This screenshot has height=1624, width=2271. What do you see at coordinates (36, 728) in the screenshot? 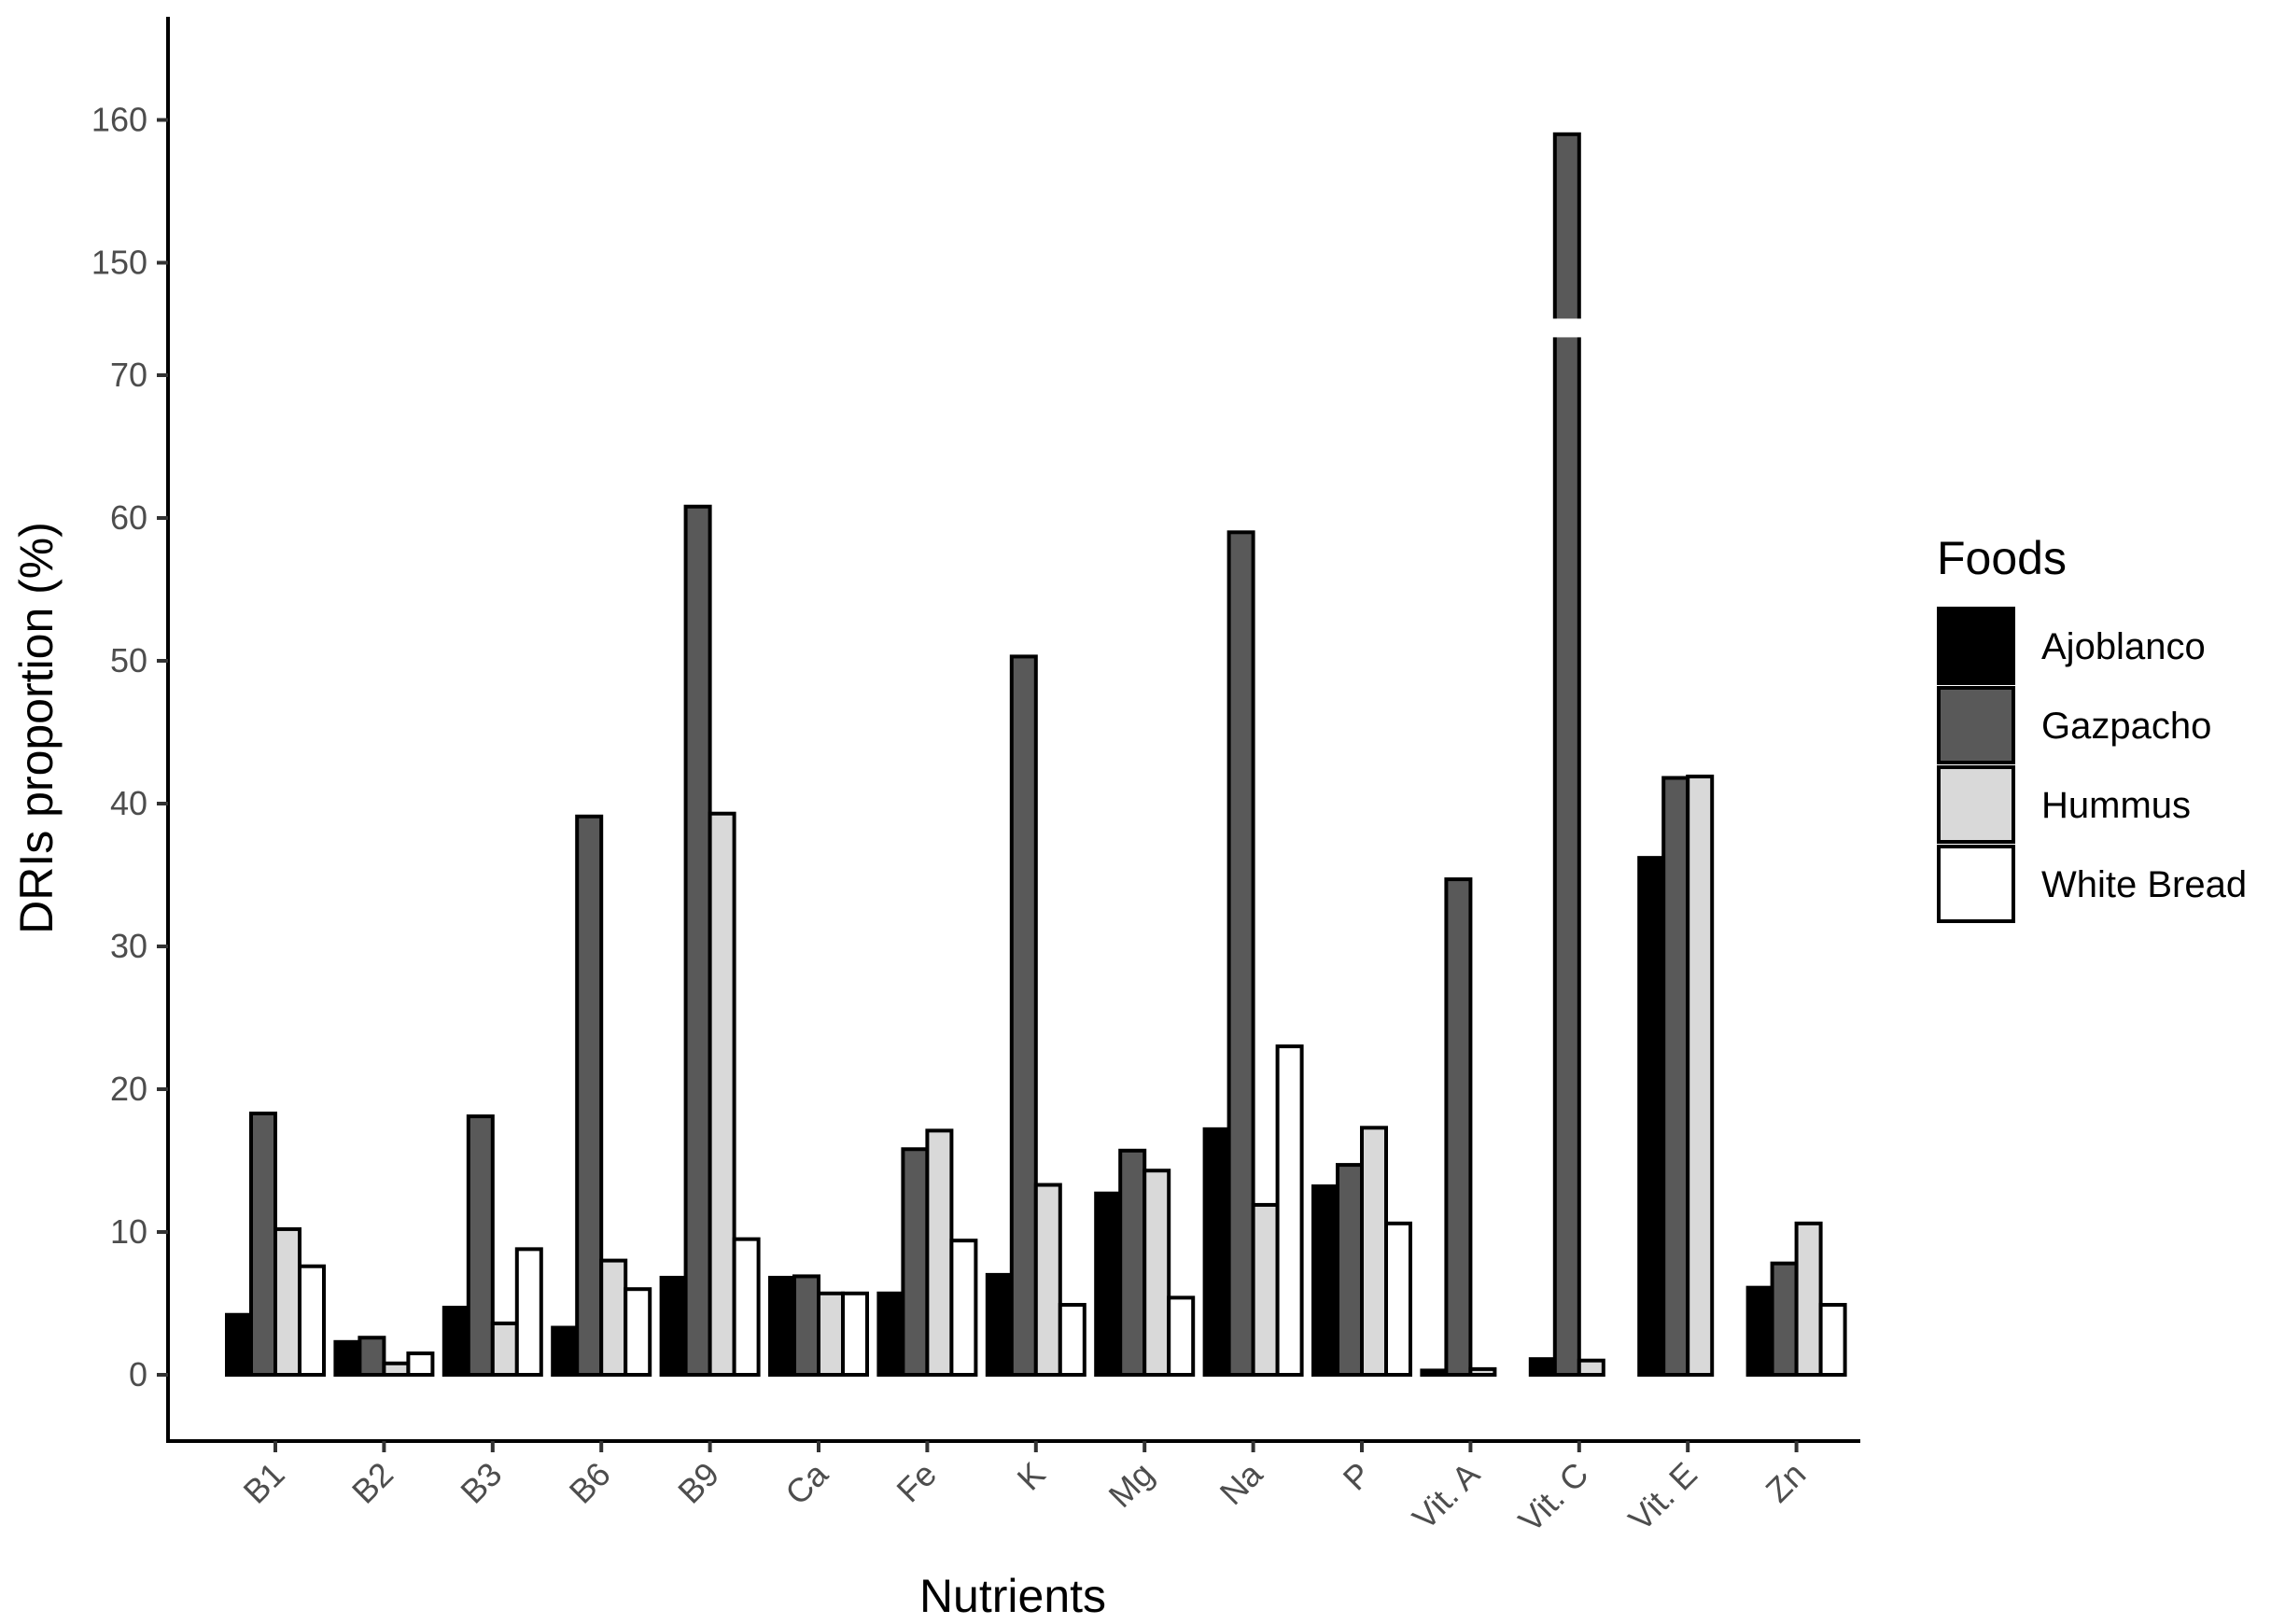
I see `y-axis-title: DRIs proportion (%)` at bounding box center [36, 728].